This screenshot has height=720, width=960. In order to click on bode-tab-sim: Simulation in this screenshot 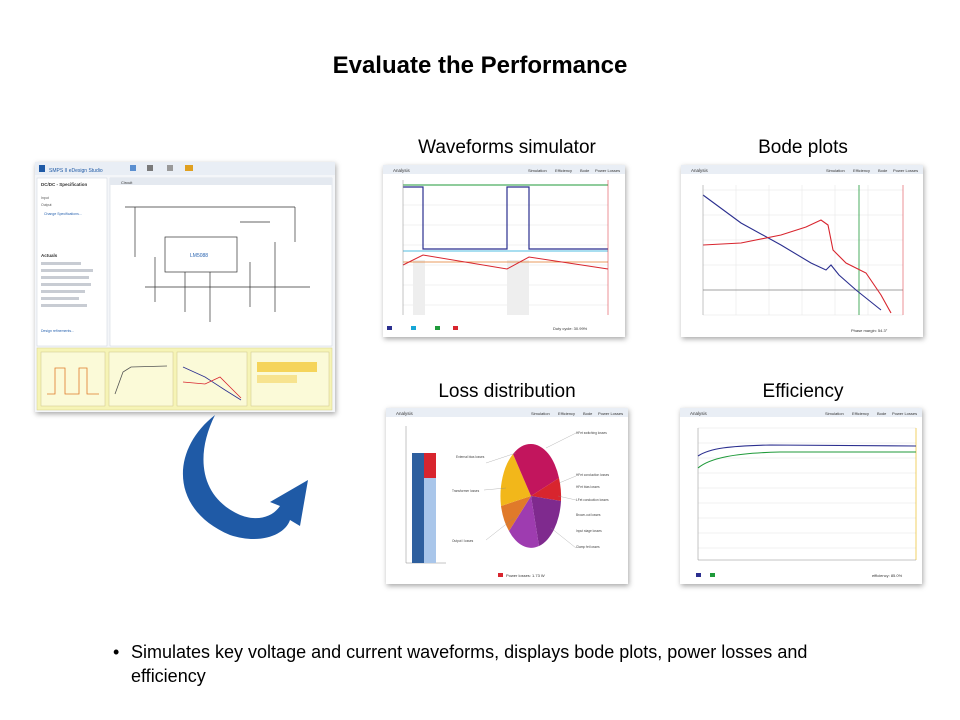, I will do `click(835, 170)`.